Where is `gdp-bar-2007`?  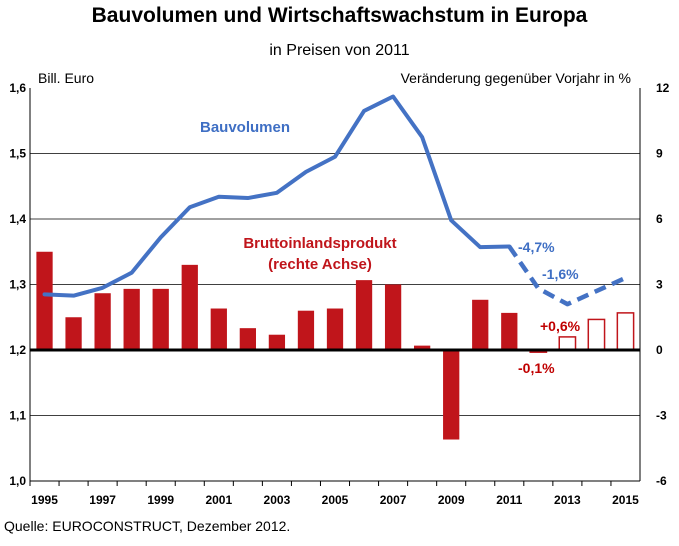 gdp-bar-2007 is located at coordinates (393, 317).